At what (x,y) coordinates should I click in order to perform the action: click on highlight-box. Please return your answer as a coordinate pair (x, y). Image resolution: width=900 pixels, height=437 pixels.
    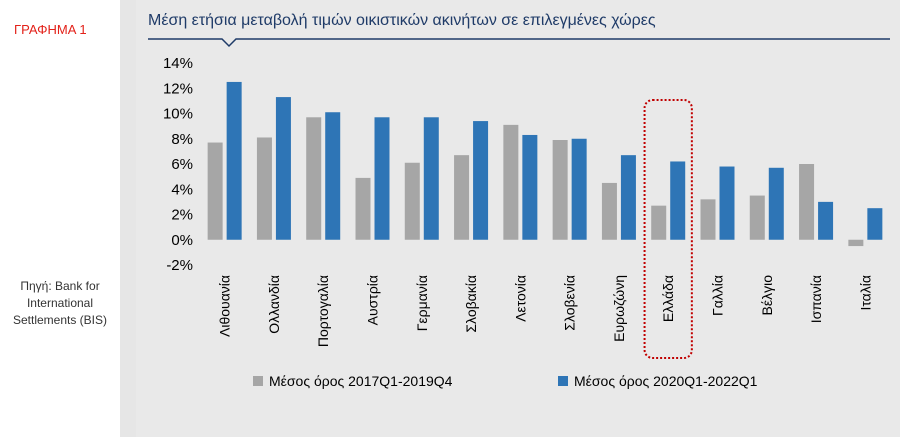
    Looking at the image, I should click on (668, 229).